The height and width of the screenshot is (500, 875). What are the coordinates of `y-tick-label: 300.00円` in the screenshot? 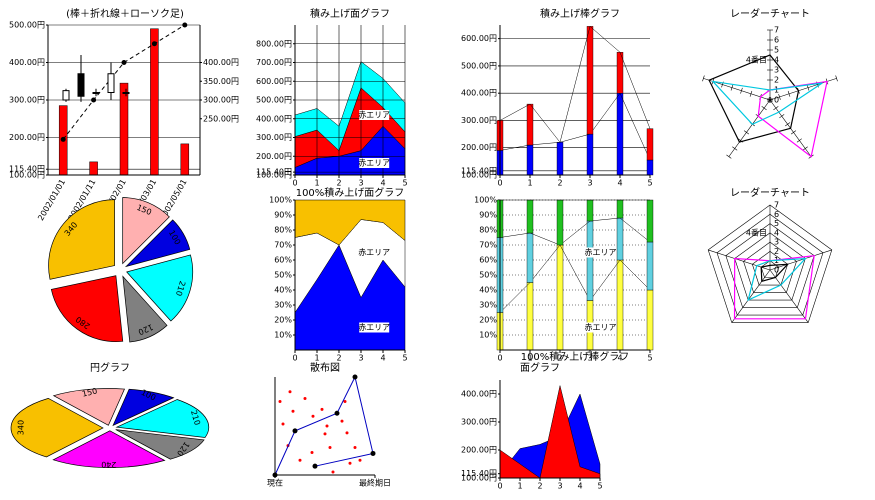 It's located at (221, 100).